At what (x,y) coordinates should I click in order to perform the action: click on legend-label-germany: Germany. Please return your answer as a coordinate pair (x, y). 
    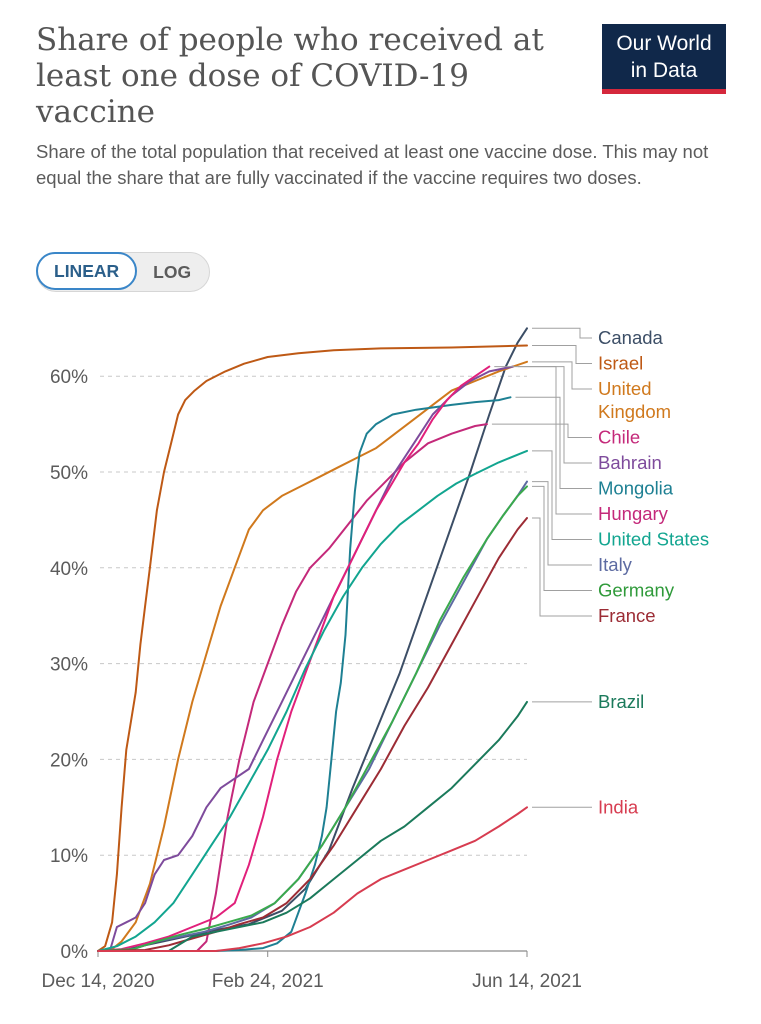
    Looking at the image, I should click on (636, 590).